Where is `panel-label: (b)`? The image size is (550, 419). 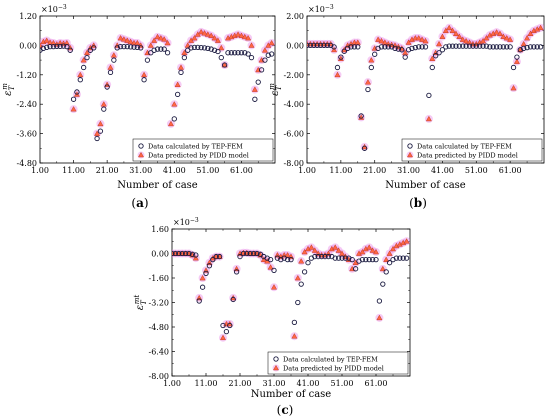 panel-label: (b) is located at coordinates (418, 203).